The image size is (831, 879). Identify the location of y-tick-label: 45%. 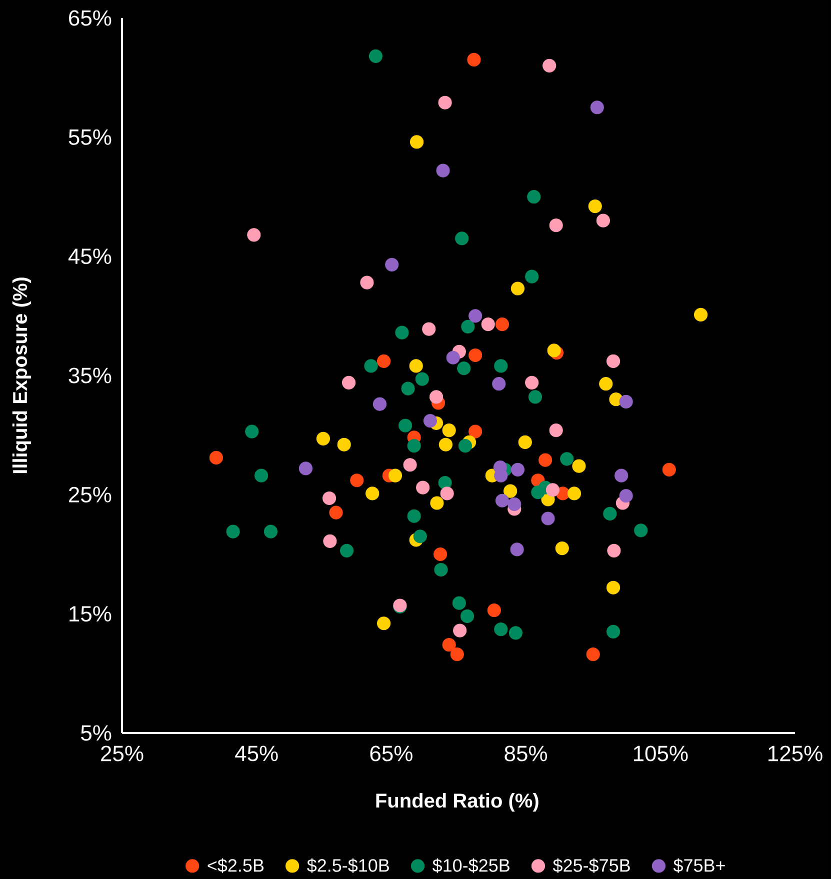
(90, 256).